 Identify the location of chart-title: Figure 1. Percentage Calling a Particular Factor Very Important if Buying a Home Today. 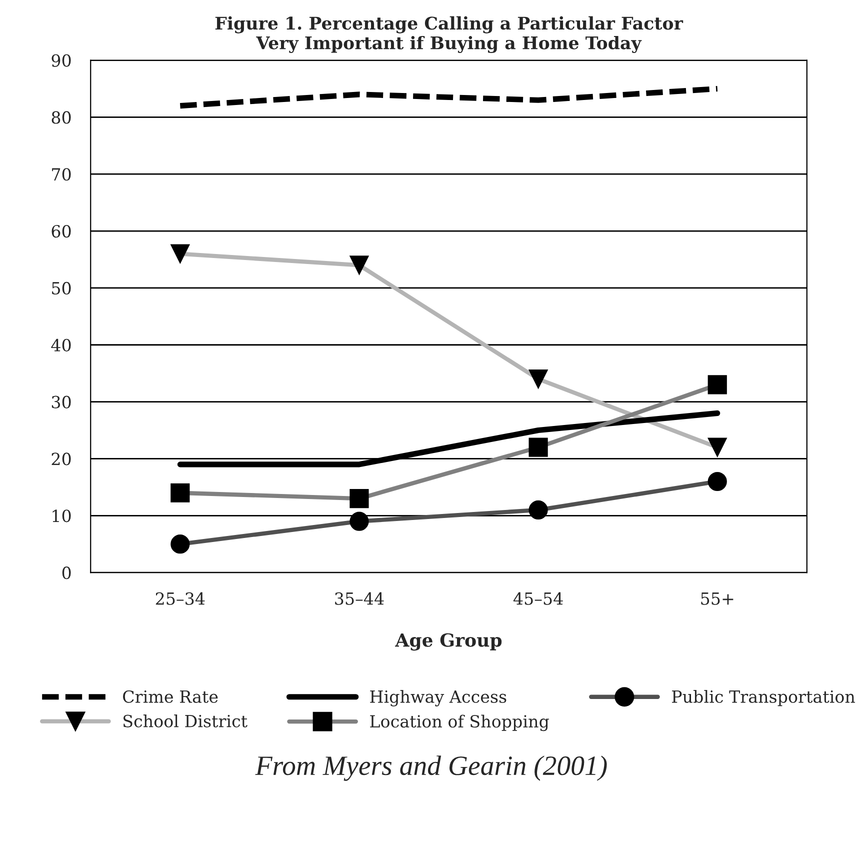
(449, 35).